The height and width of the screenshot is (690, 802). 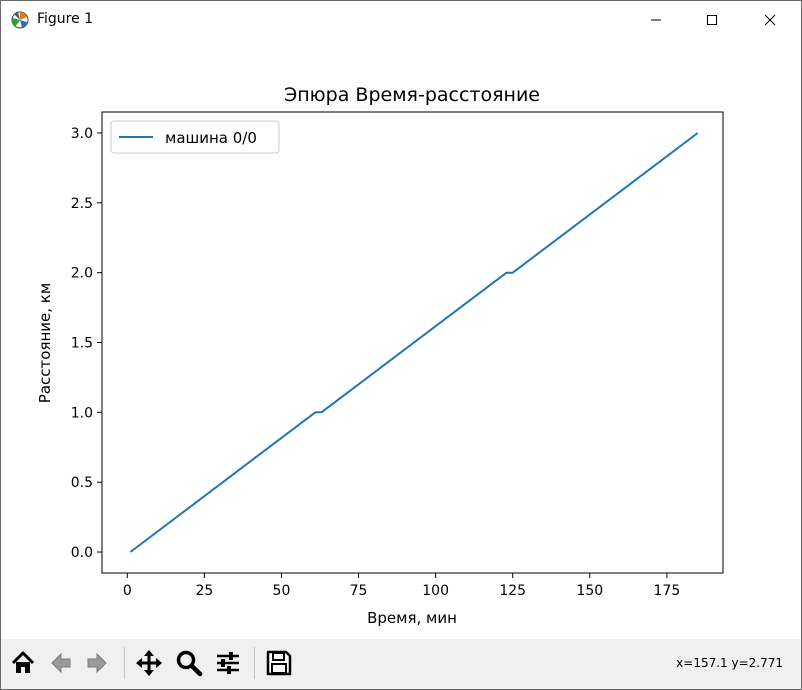 I want to click on x-tick-label: 100, so click(x=435, y=591).